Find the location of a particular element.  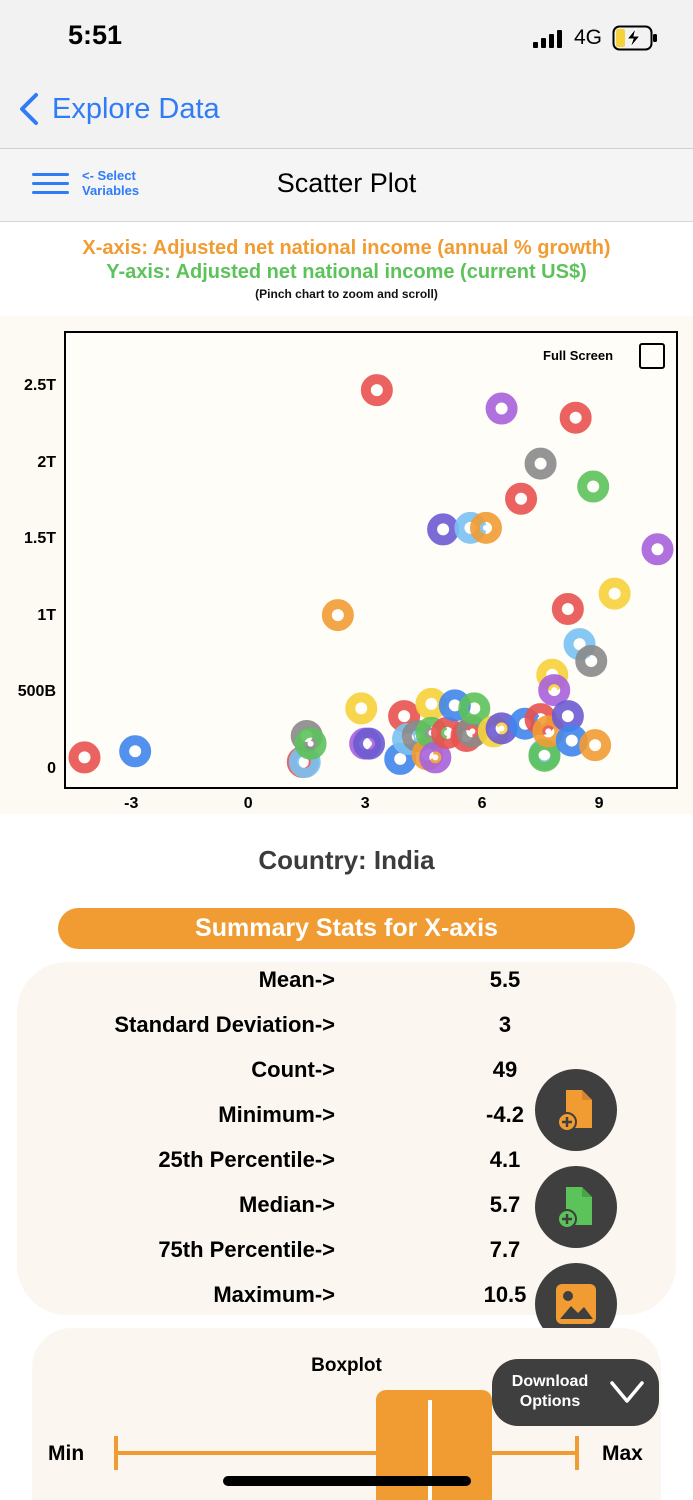

boxplot-title: Boxplot is located at coordinates (346, 1365).